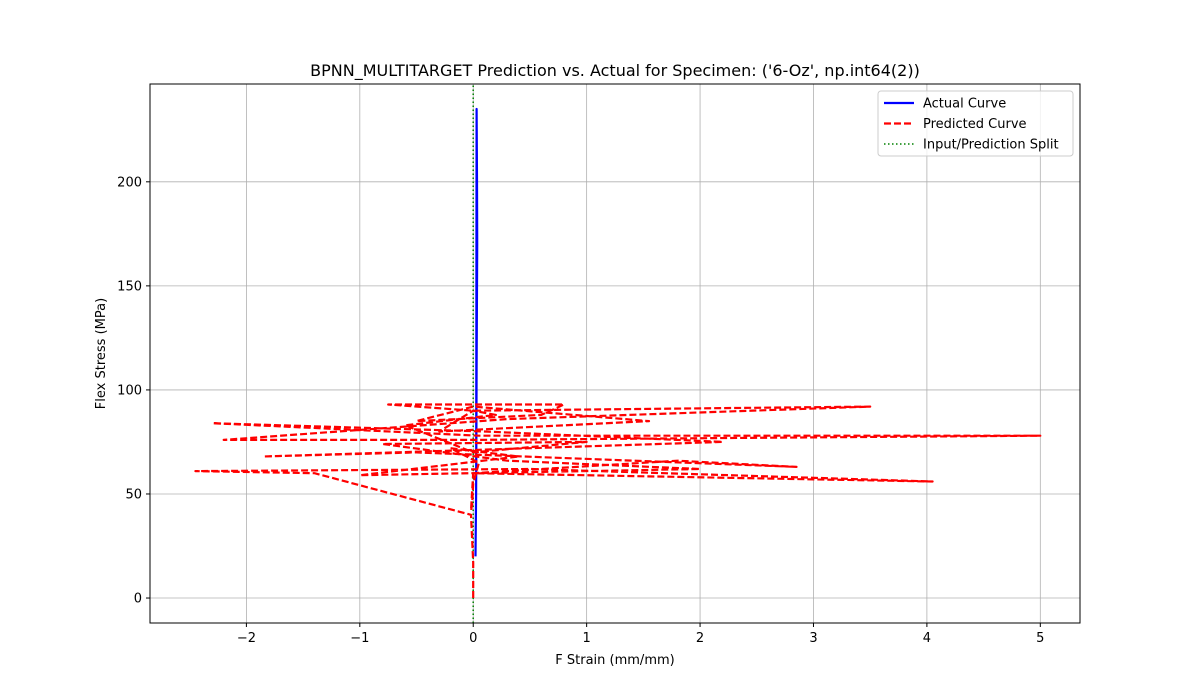 The image size is (1200, 700). Describe the element at coordinates (101, 353) in the screenshot. I see `y-axis-label: Flex Stress (MPa)` at that location.